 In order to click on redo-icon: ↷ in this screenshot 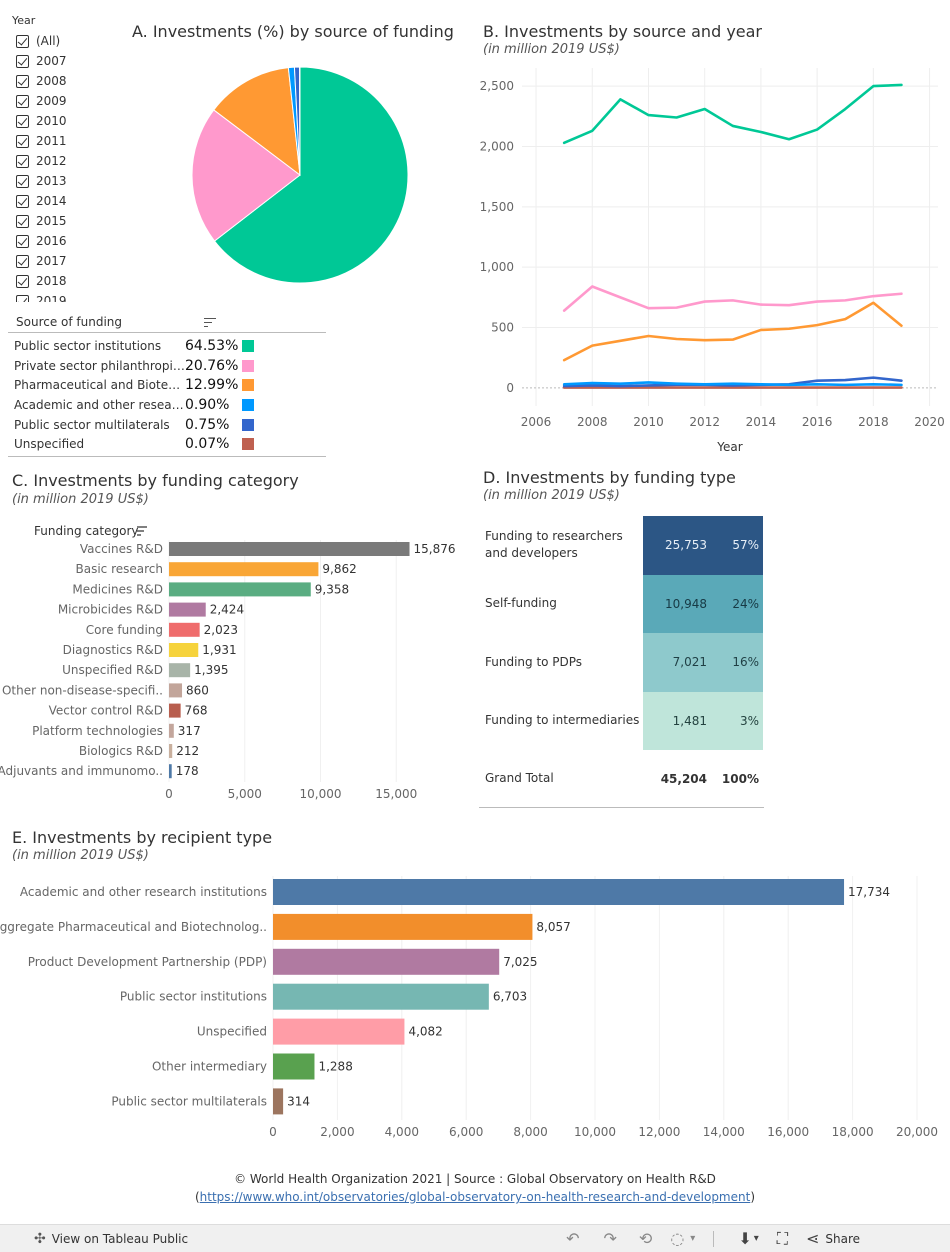, I will do `click(610, 1238)`.